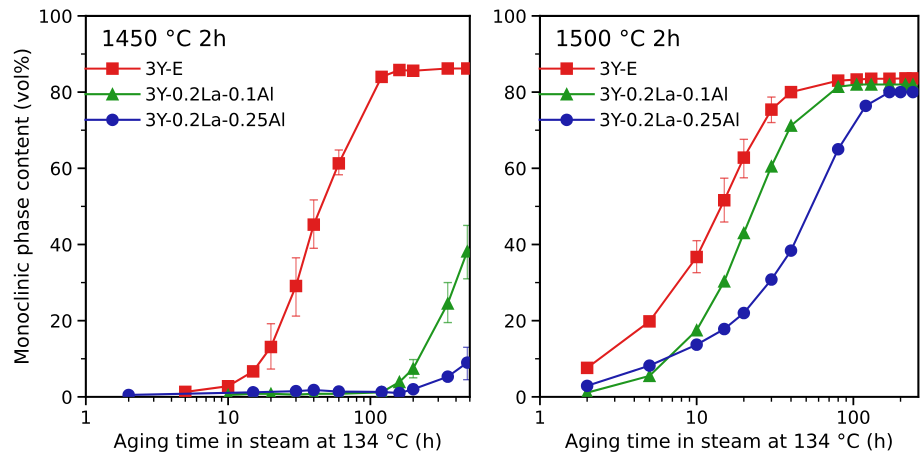  Describe the element at coordinates (23, 206) in the screenshot. I see `y-axis-title: Monoclinic phase content (vol%)` at that location.